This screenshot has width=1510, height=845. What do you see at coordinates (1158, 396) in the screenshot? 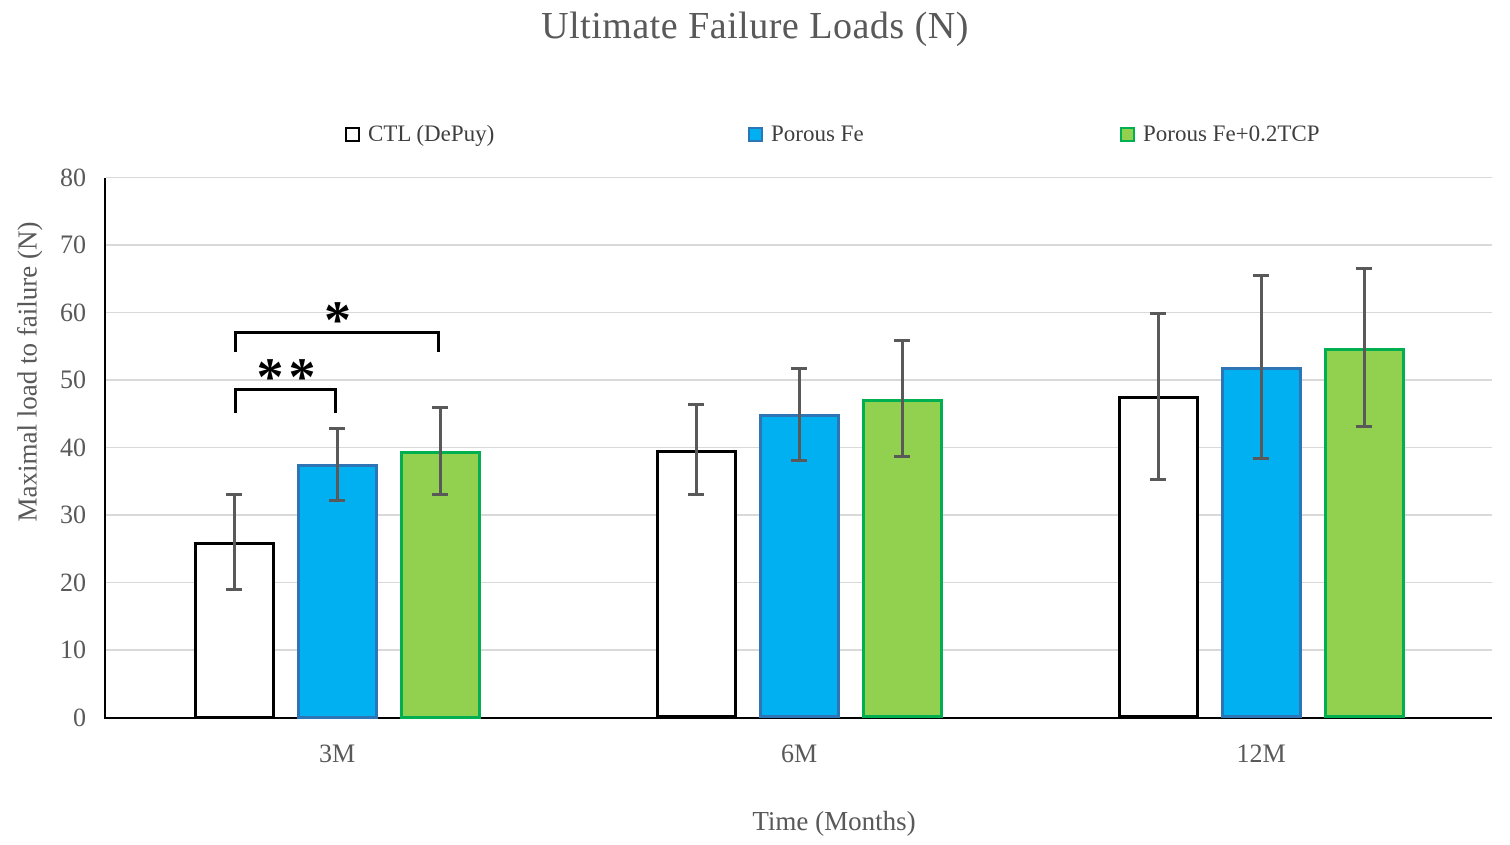
I see `error-bar-ctl-depuy-12m` at bounding box center [1158, 396].